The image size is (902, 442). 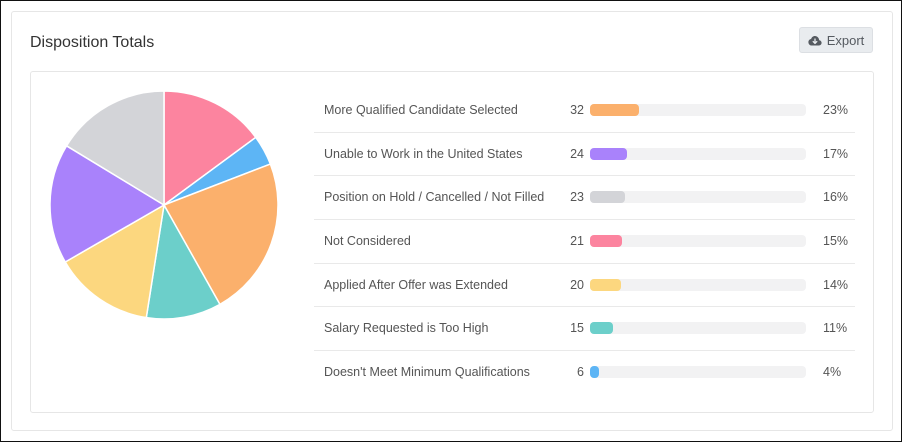 I want to click on legend-percent: 11%, so click(x=835, y=328).